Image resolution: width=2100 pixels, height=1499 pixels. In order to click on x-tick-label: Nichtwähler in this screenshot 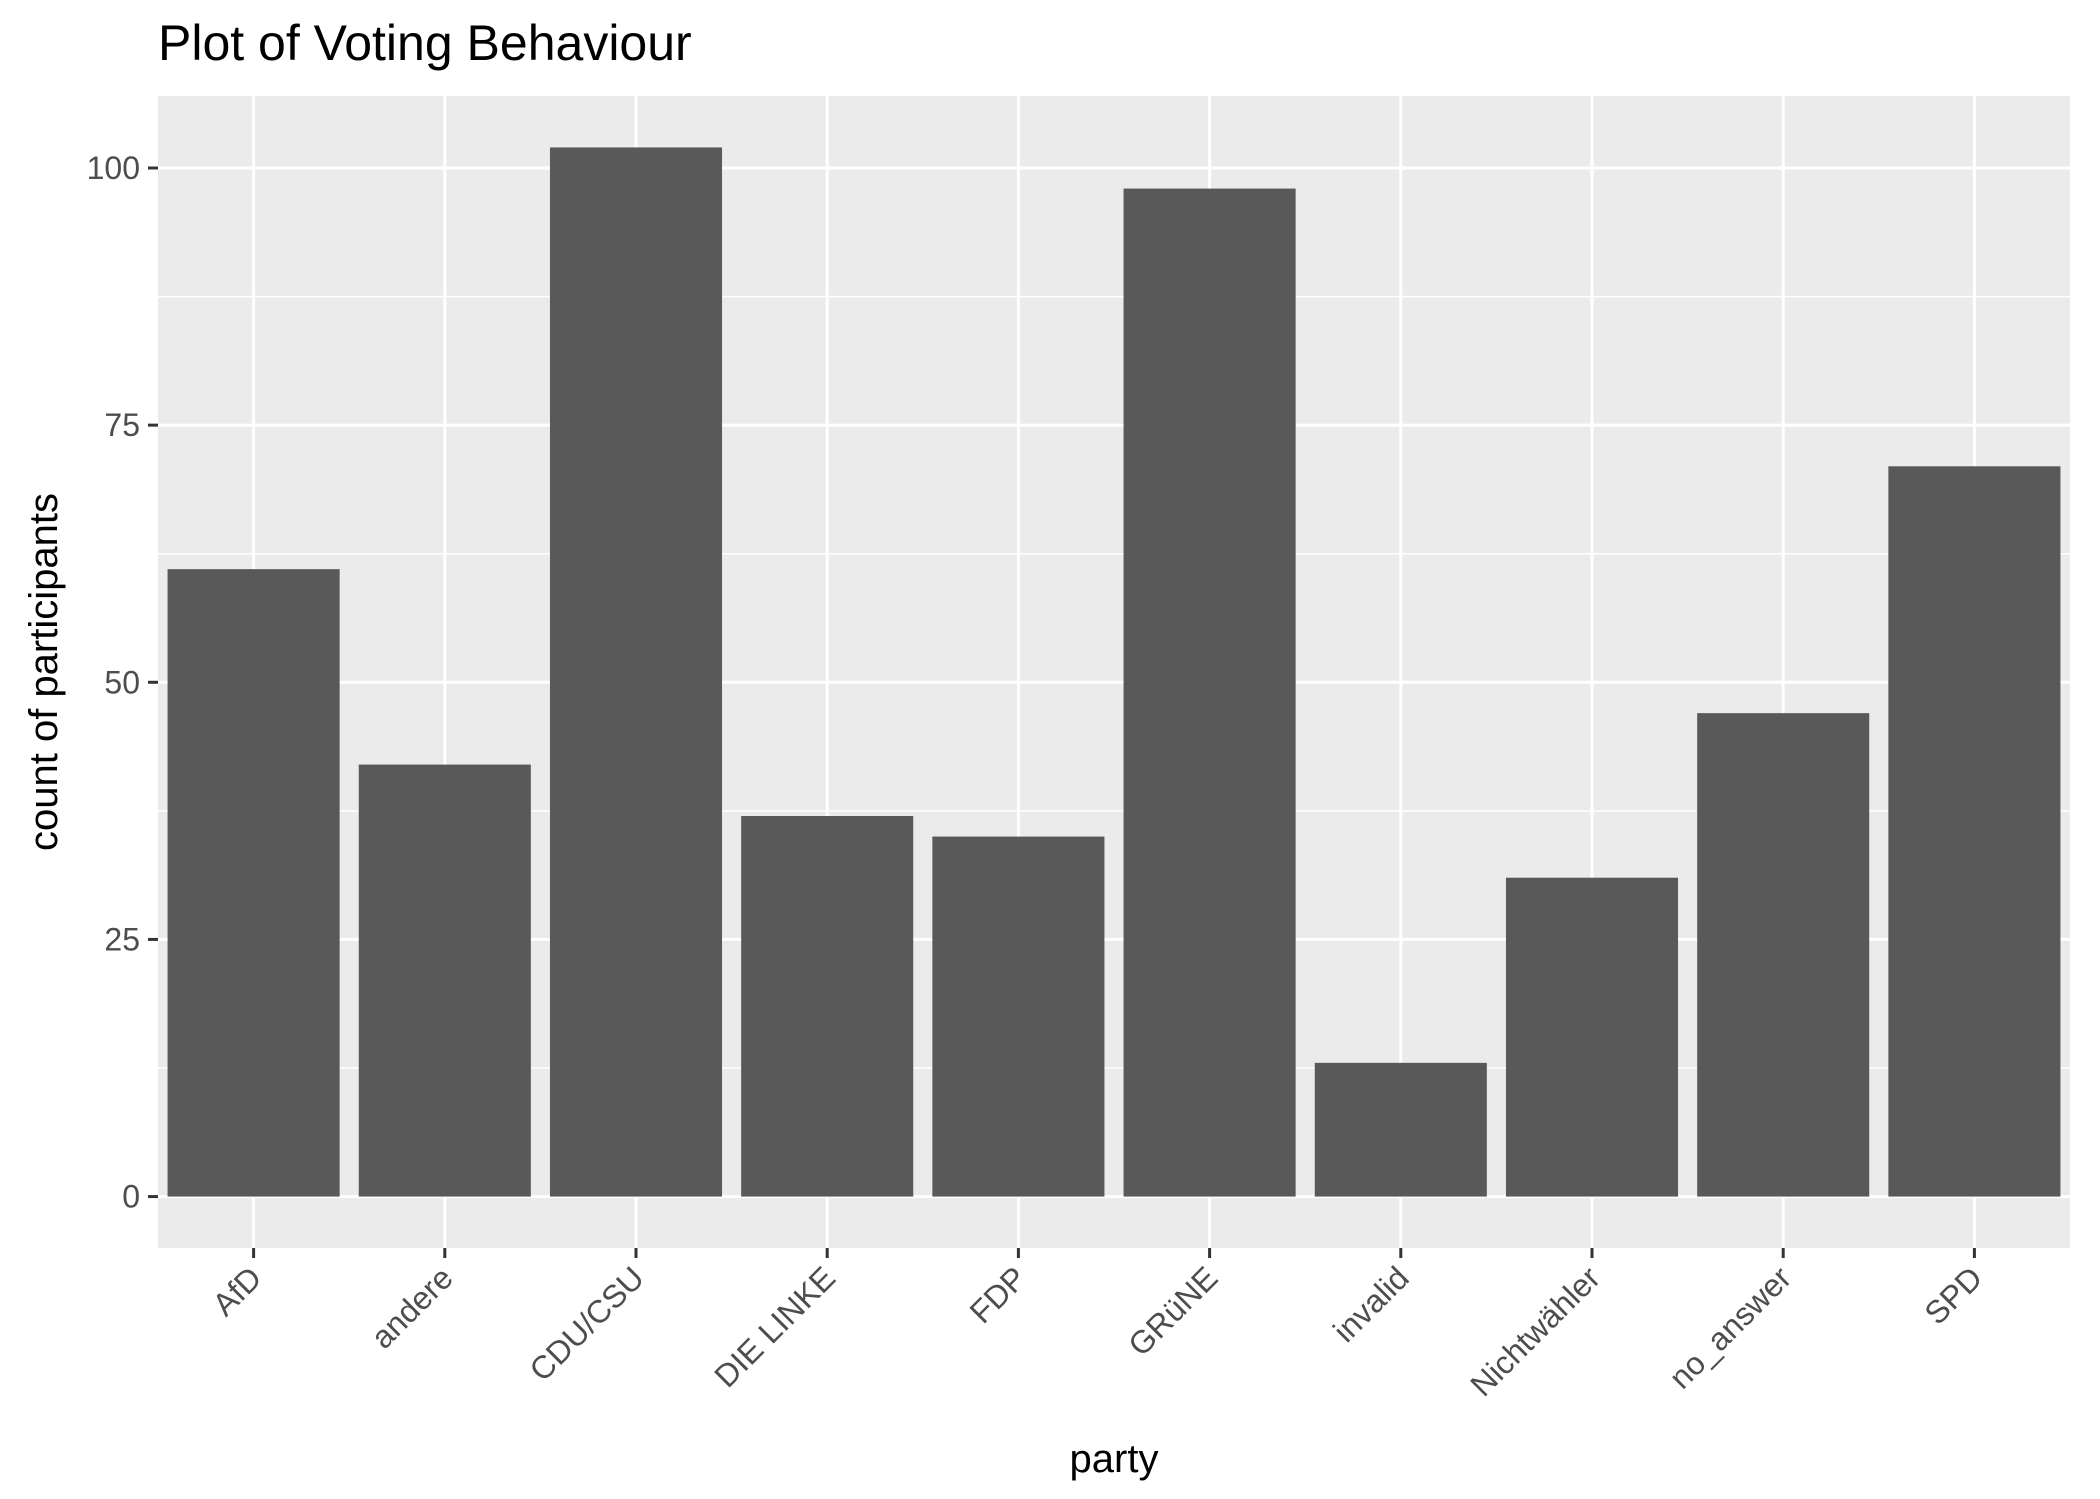, I will do `click(1535, 1331)`.